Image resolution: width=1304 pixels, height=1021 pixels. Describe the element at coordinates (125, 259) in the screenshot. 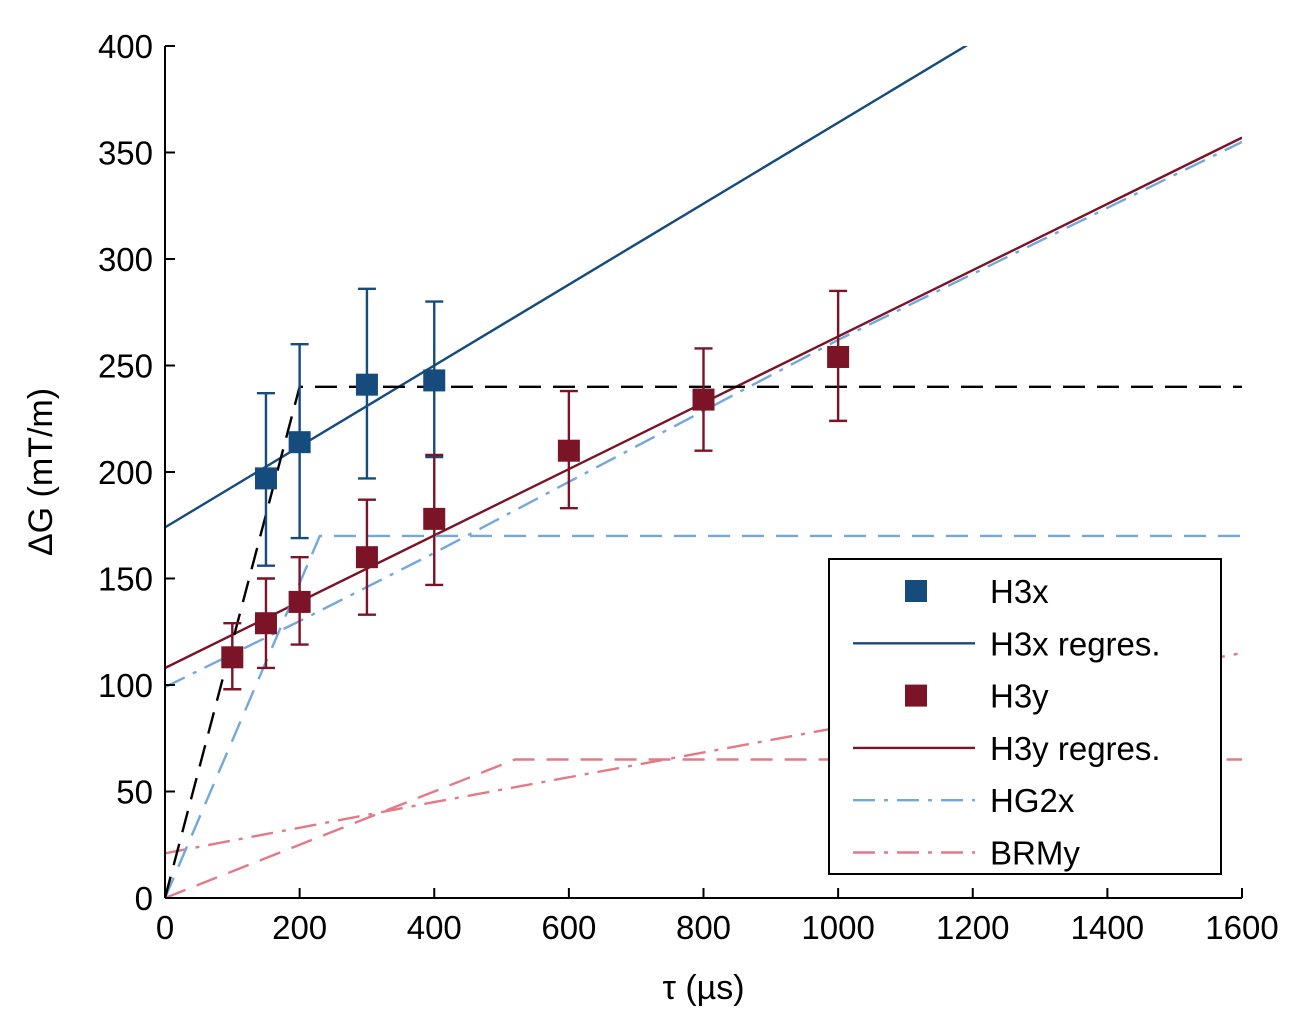

I see `y-tick-label: 300` at that location.